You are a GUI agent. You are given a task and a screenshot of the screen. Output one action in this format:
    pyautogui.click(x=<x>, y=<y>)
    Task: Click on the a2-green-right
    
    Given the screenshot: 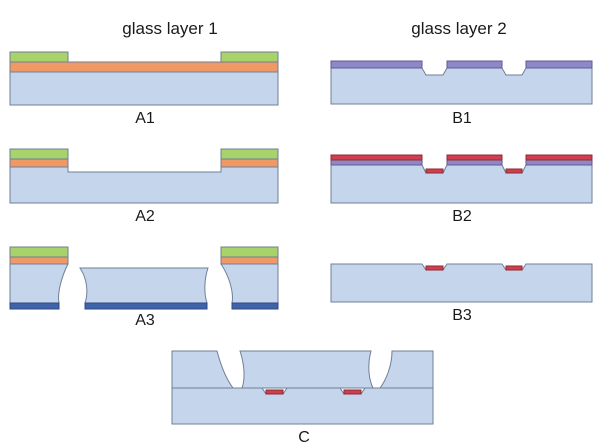 What is the action you would take?
    pyautogui.click(x=249, y=154)
    